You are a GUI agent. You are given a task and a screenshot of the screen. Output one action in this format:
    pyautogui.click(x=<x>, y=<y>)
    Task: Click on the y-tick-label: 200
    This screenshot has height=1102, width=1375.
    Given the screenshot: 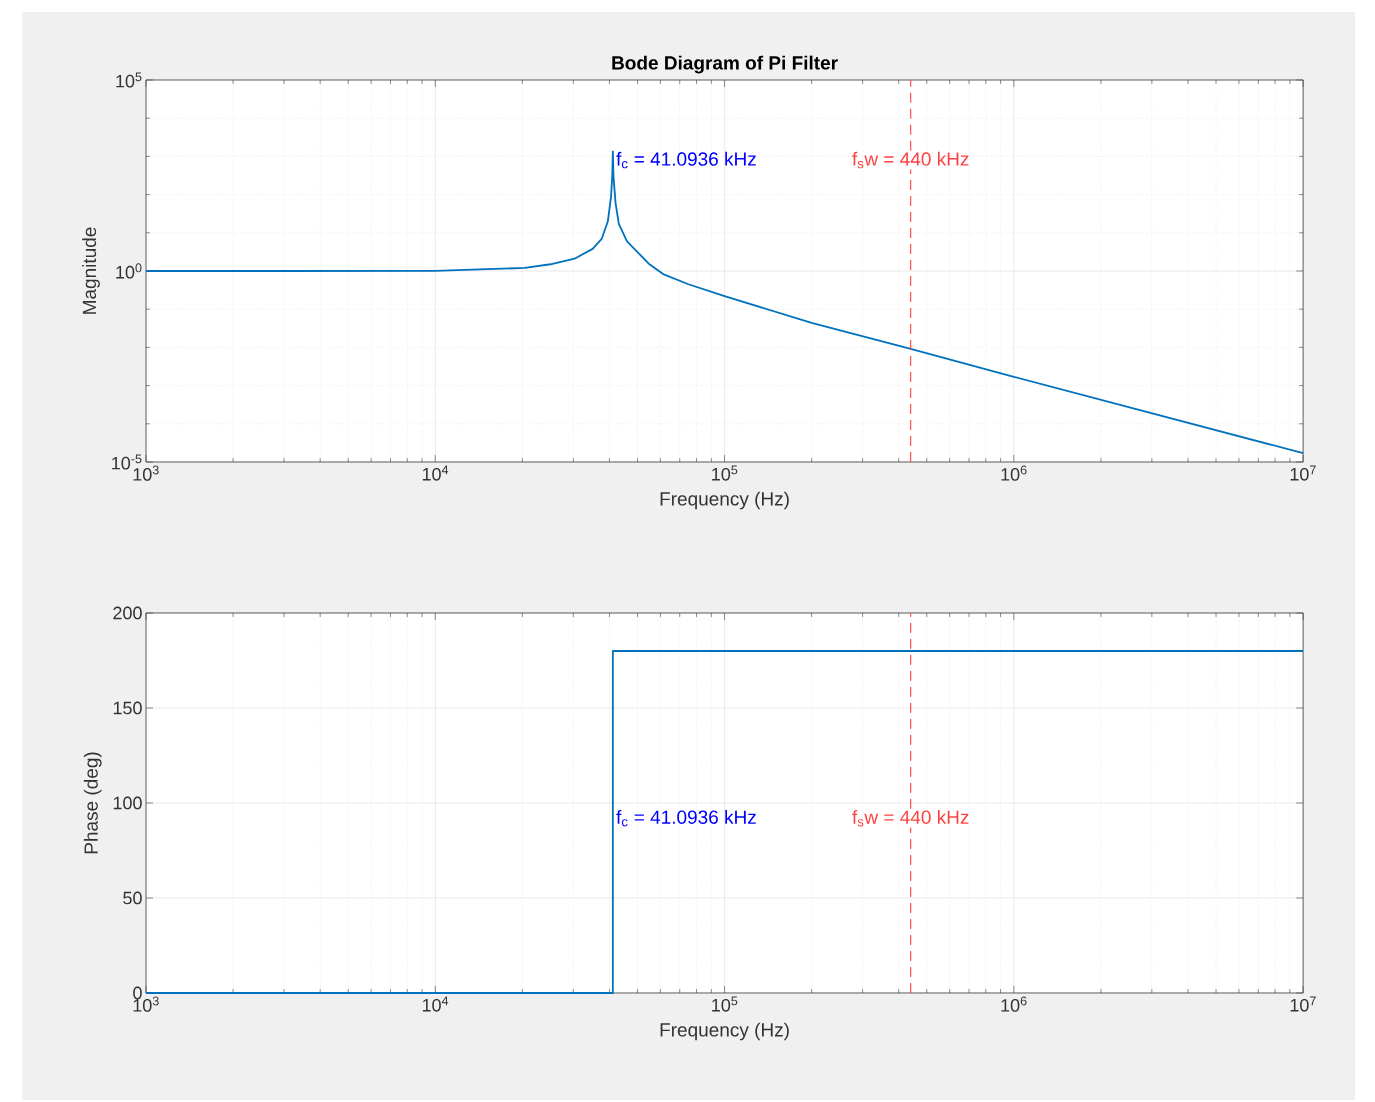 What is the action you would take?
    pyautogui.click(x=127, y=613)
    